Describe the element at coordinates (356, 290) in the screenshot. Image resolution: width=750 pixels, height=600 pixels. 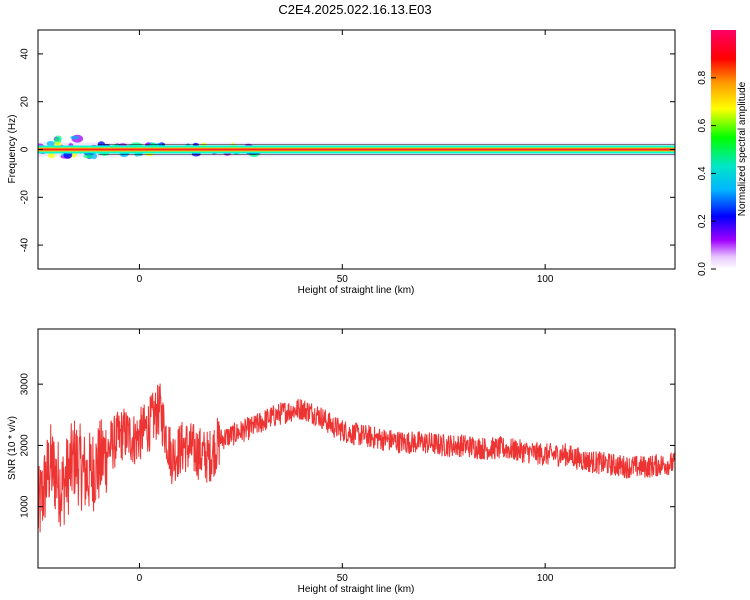
I see `spectrogram-x-label: Height of straight line (km)` at that location.